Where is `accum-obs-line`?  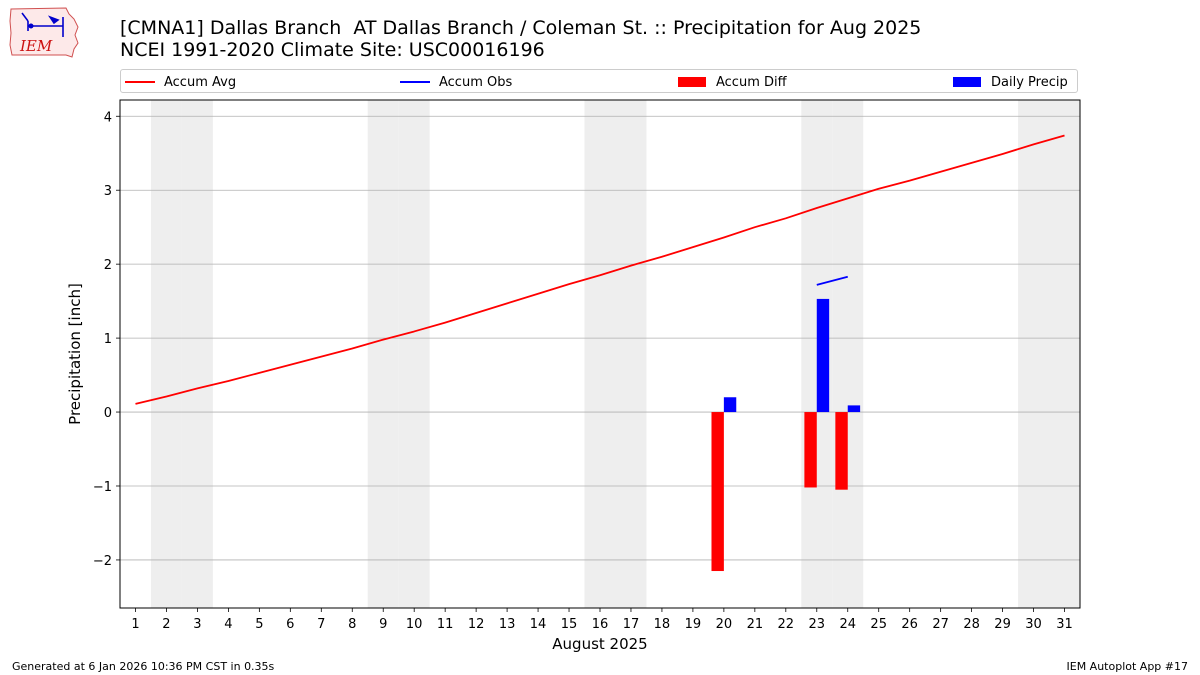
accum-obs-line is located at coordinates (832, 280).